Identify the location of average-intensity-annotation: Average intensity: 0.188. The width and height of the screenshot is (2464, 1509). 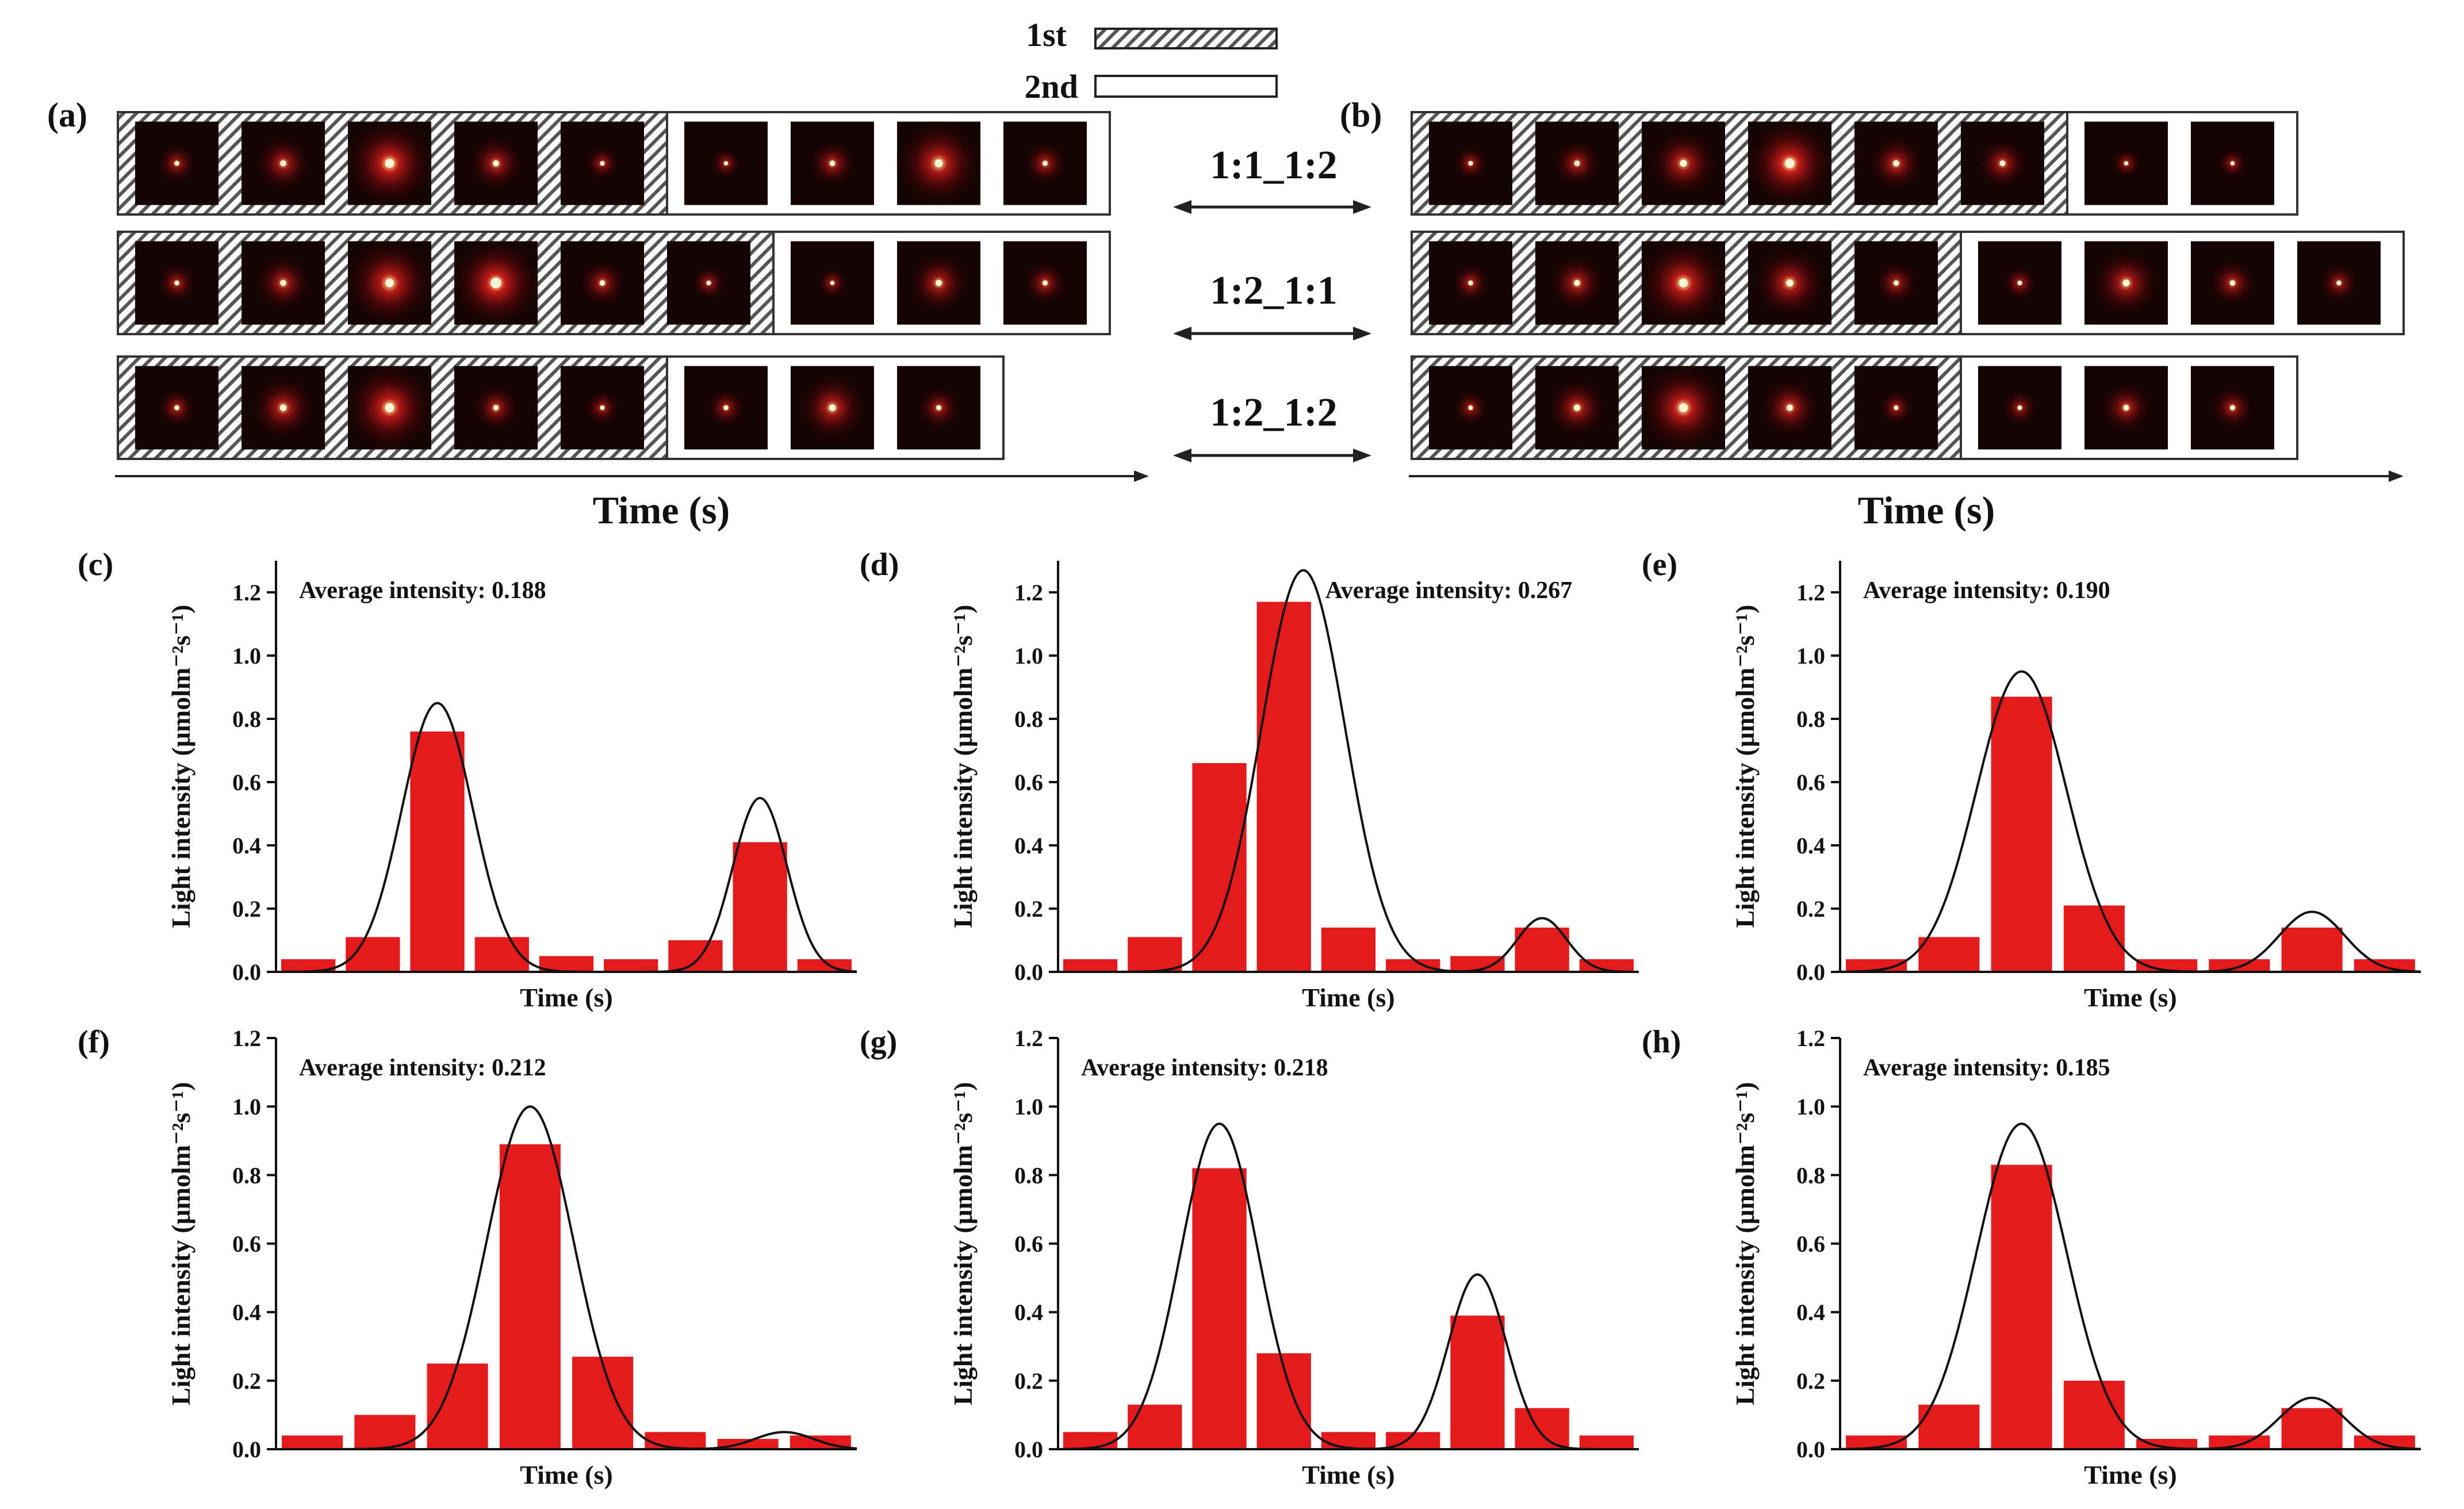
(423, 590).